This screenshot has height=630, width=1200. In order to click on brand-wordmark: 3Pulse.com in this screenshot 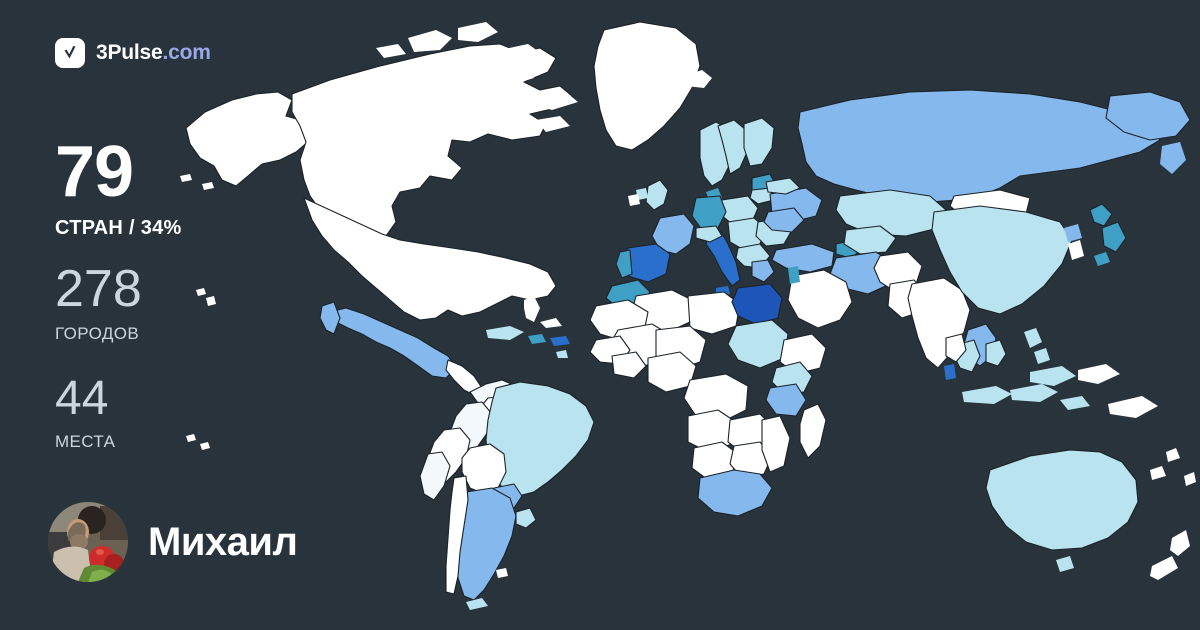, I will do `click(153, 53)`.